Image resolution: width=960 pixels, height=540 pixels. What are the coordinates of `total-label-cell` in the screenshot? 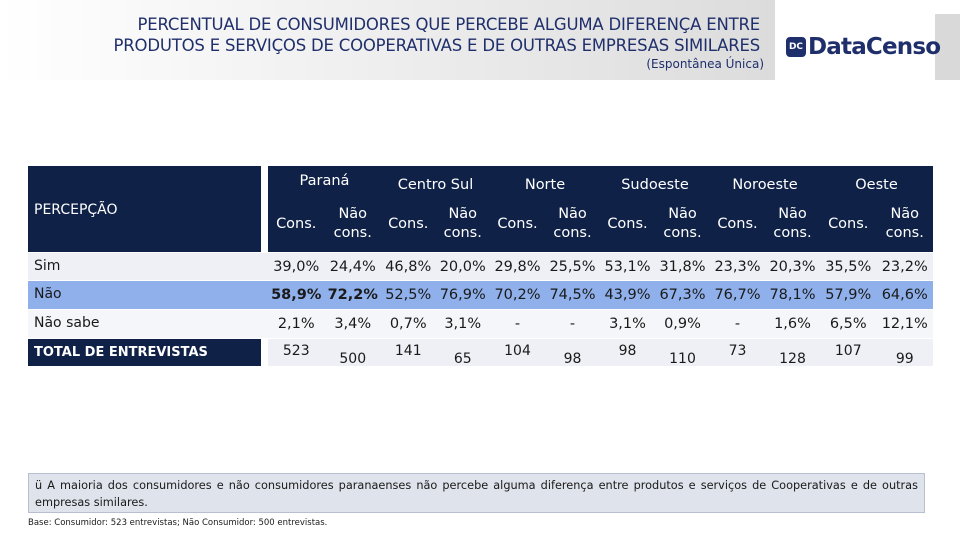 It's located at (144, 352).